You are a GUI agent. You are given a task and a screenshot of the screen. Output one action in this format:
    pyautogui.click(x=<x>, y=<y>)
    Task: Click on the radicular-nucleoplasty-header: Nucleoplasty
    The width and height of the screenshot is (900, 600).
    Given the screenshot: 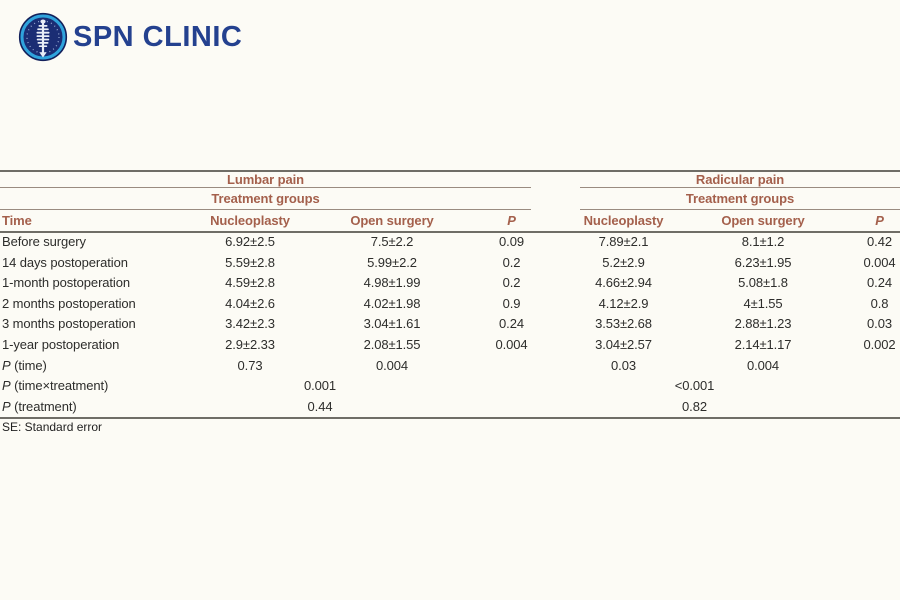 What is the action you would take?
    pyautogui.click(x=623, y=220)
    